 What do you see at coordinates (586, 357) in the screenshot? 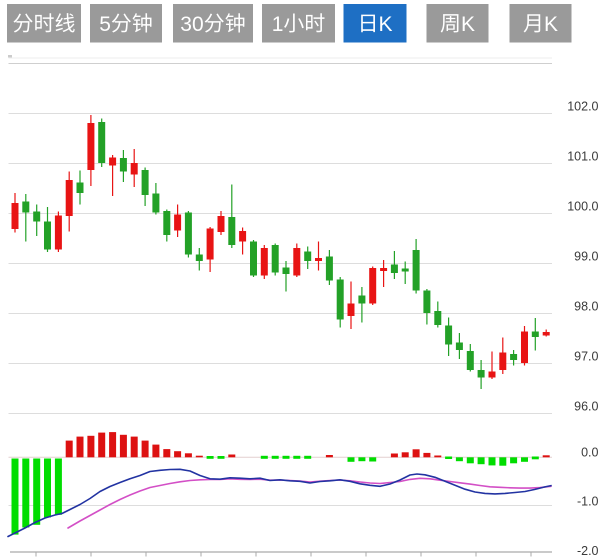
I see `svg-text: 97.0` at bounding box center [586, 357].